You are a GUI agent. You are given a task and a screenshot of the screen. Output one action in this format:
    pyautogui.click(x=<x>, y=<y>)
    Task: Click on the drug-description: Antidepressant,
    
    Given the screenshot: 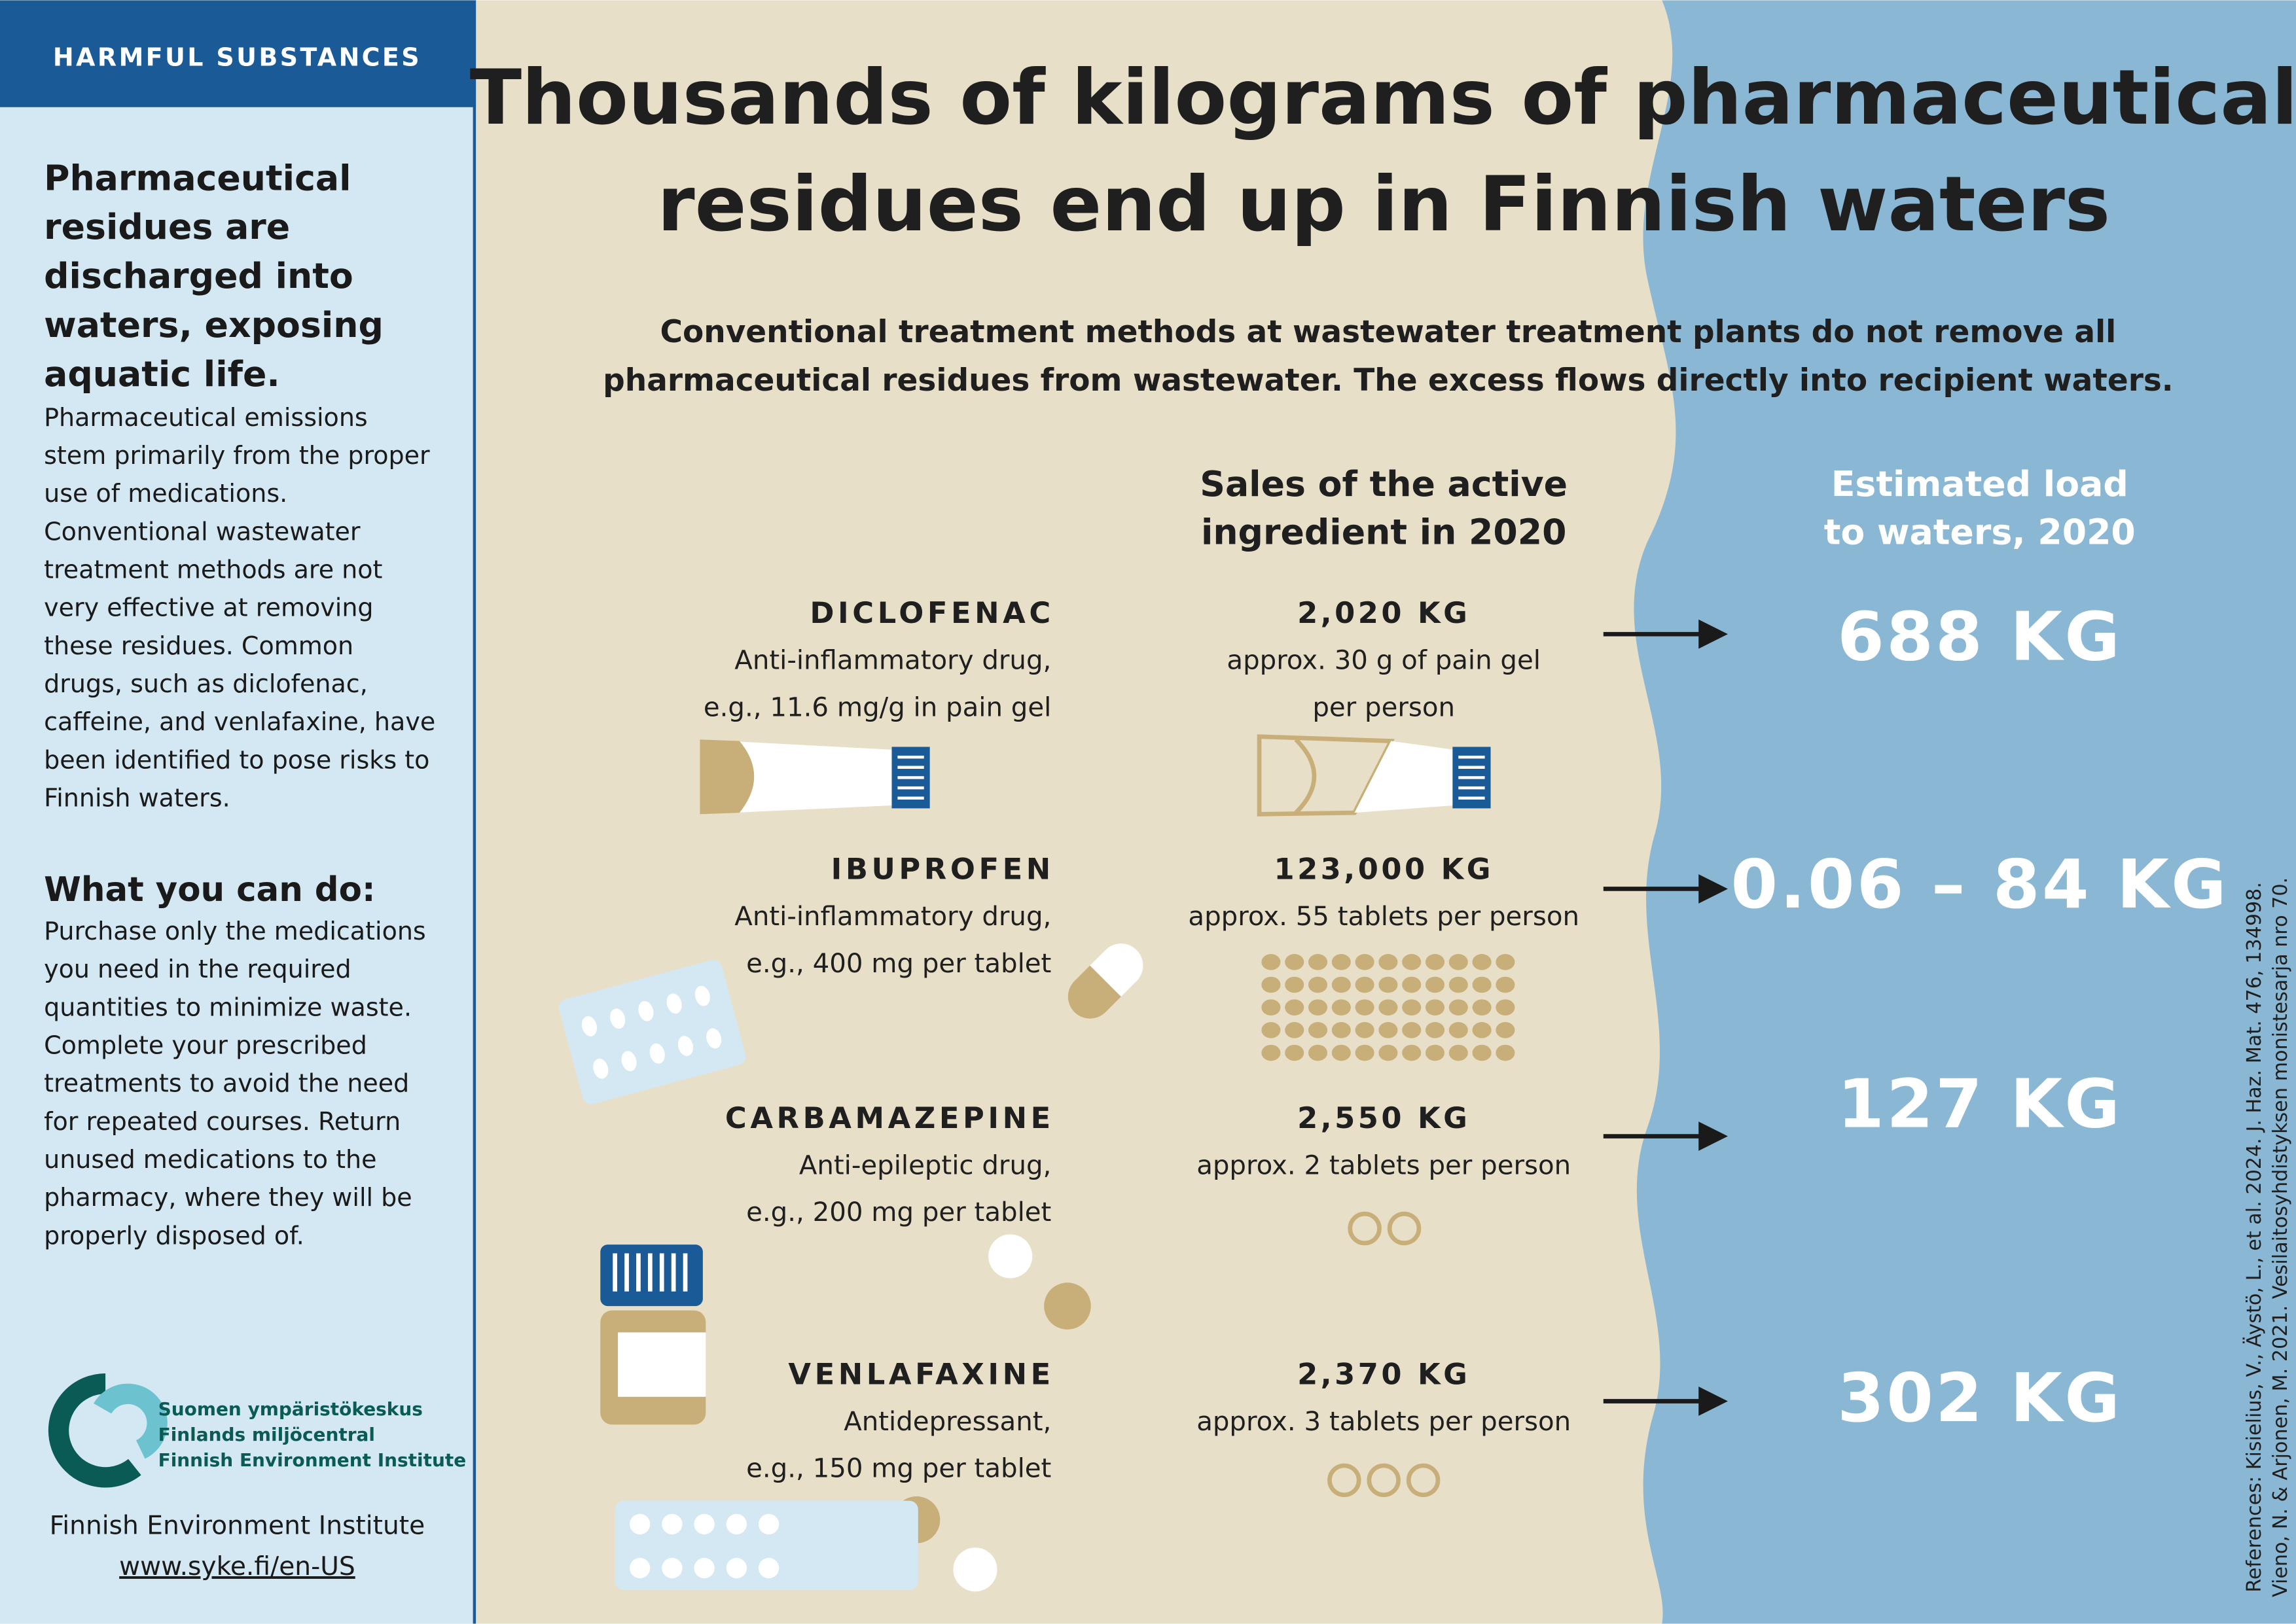 What is the action you would take?
    pyautogui.click(x=947, y=1422)
    